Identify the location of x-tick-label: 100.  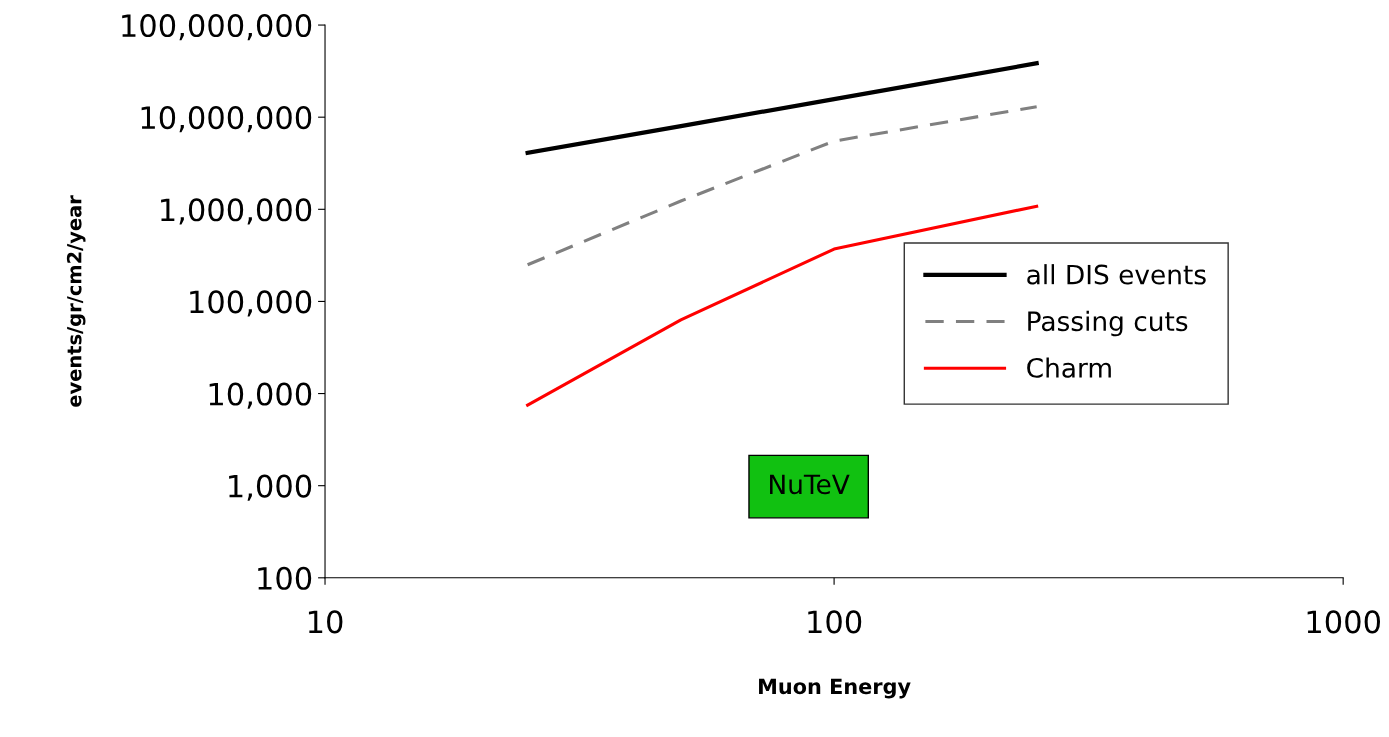
(835, 622).